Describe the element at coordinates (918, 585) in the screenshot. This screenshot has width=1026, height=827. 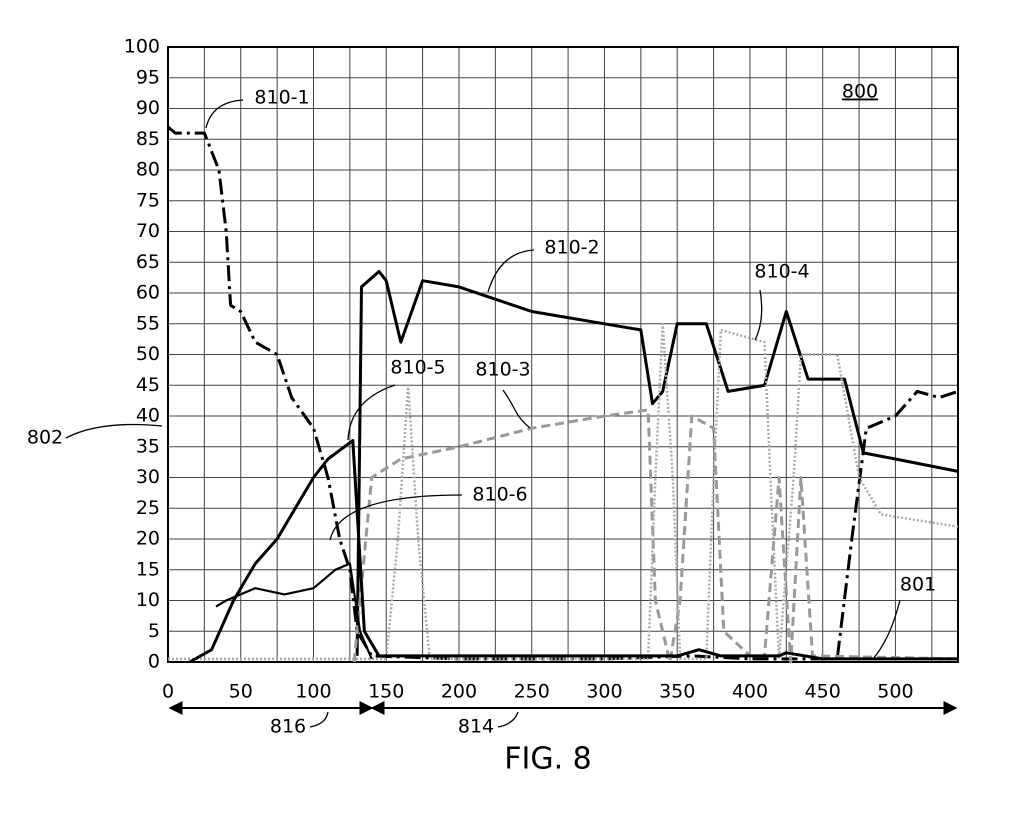
I see `annotation: 801` at that location.